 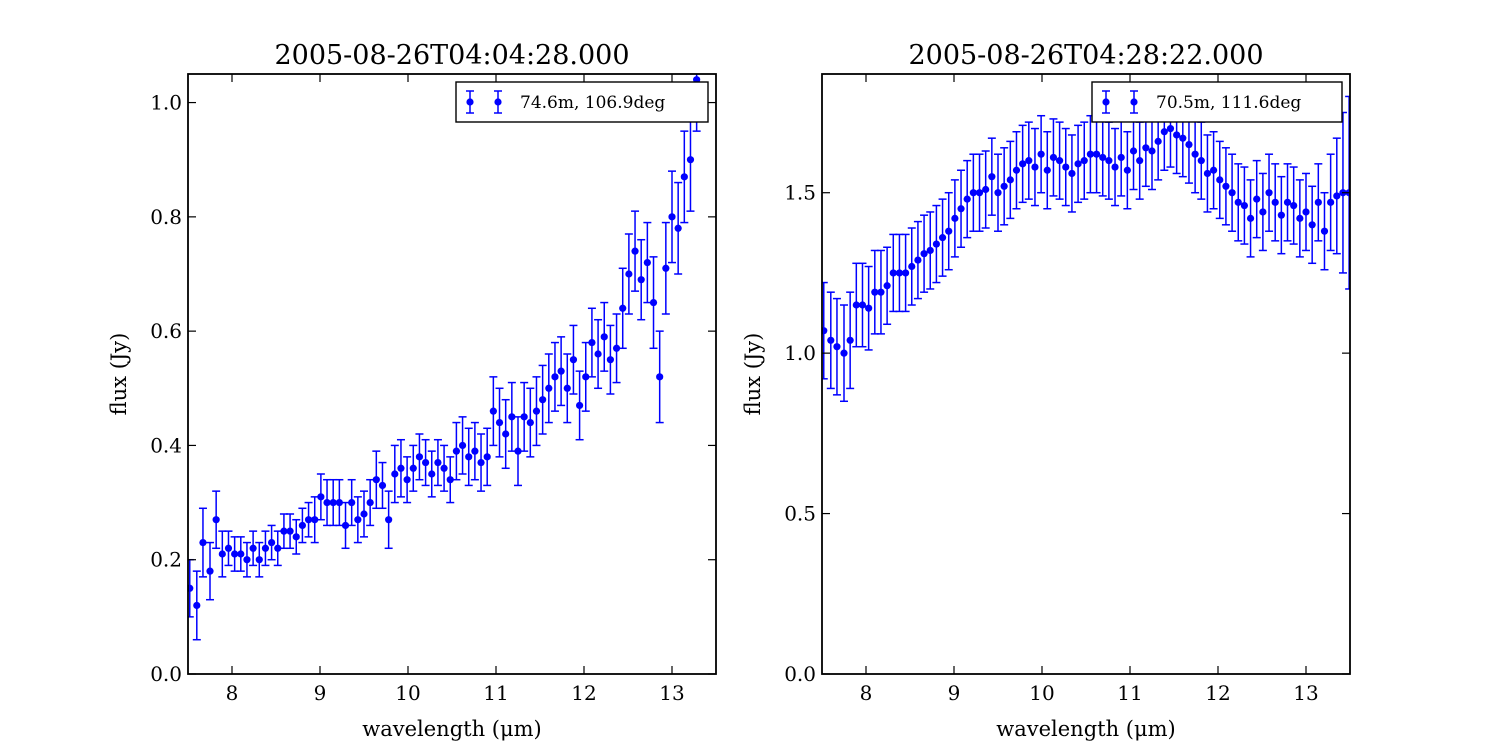 I want to click on x-tick-label: 11, so click(x=495, y=693).